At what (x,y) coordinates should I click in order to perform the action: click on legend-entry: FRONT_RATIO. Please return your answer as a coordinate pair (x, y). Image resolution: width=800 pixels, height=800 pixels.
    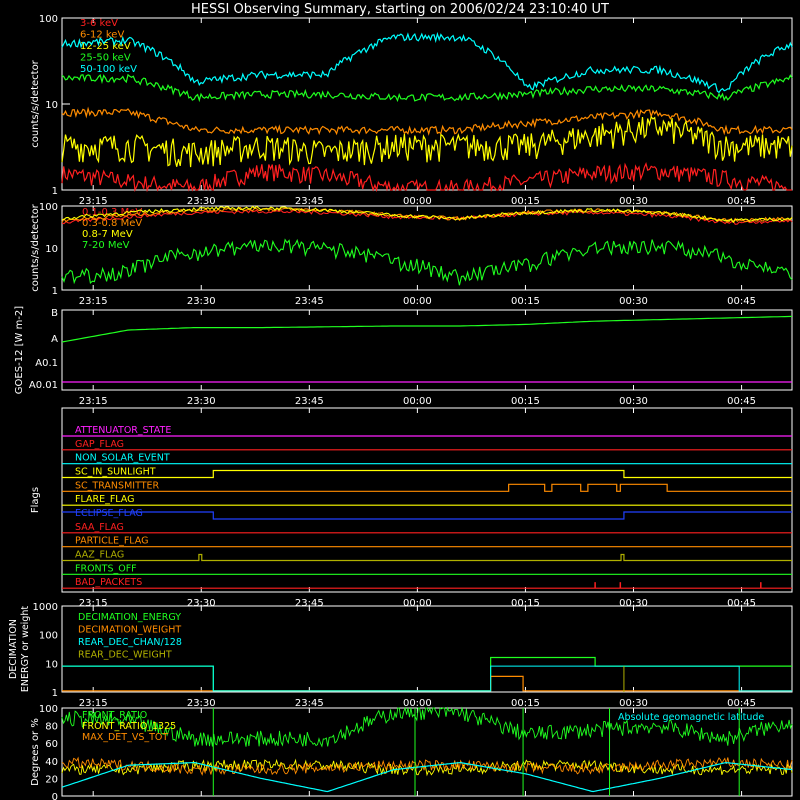
    Looking at the image, I should click on (114, 715).